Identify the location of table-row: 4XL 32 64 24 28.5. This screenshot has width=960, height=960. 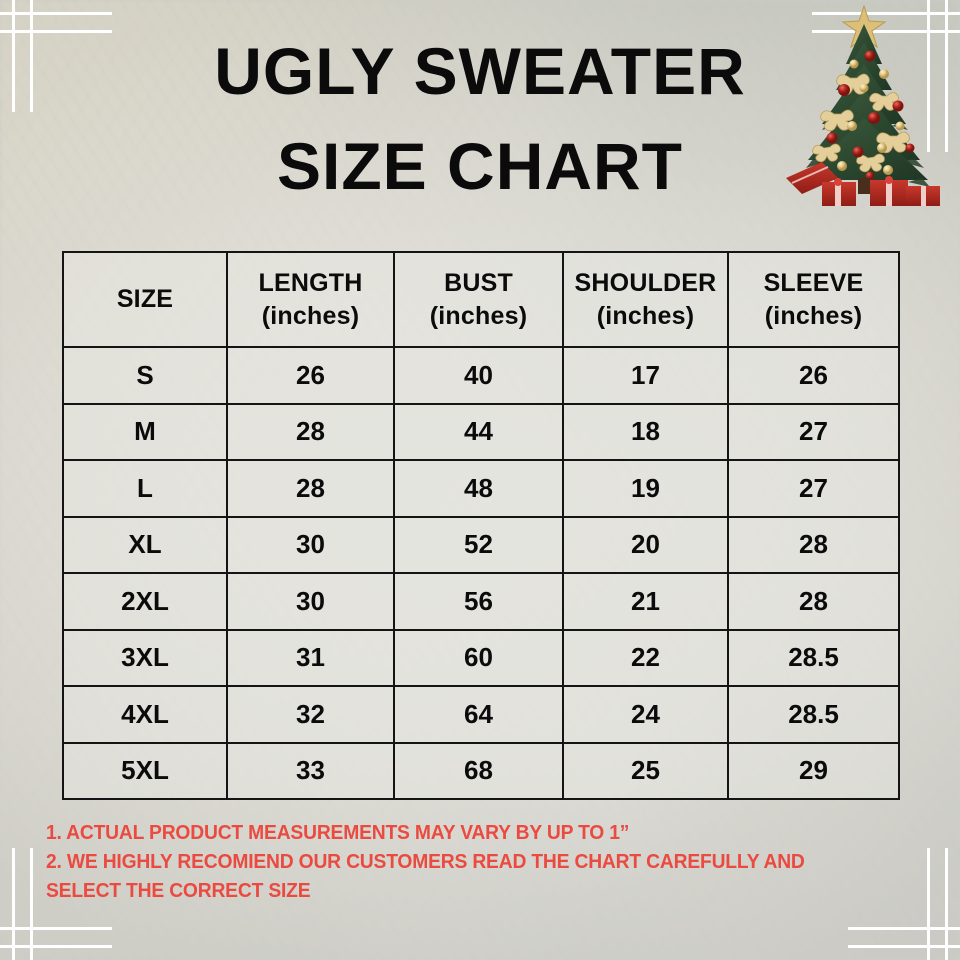
(481, 714).